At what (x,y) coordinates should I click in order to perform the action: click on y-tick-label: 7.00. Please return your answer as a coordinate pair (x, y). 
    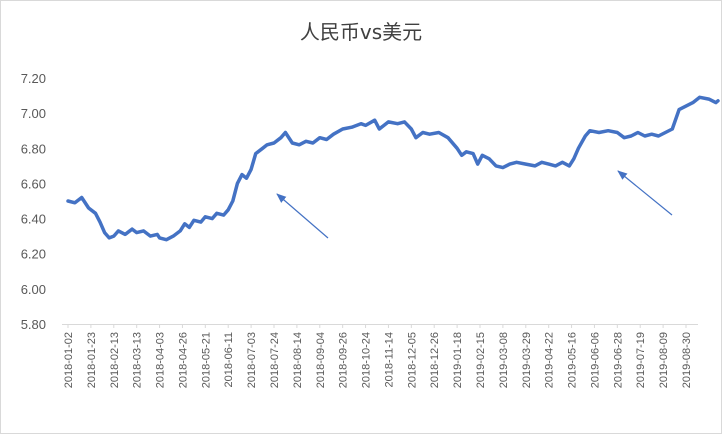
    Looking at the image, I should click on (33, 113).